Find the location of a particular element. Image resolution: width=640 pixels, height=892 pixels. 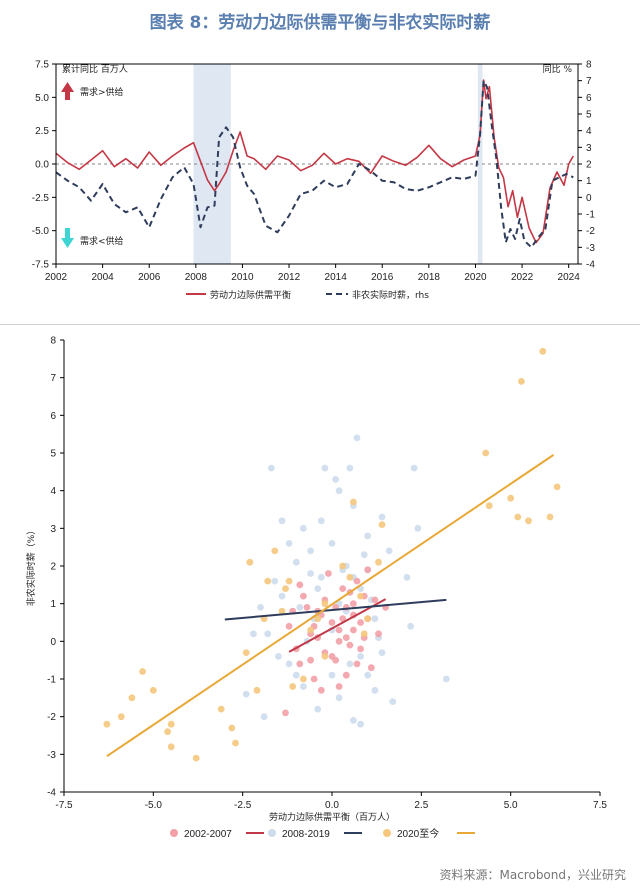

y-left-tick-label: 7.5 is located at coordinates (42, 65).